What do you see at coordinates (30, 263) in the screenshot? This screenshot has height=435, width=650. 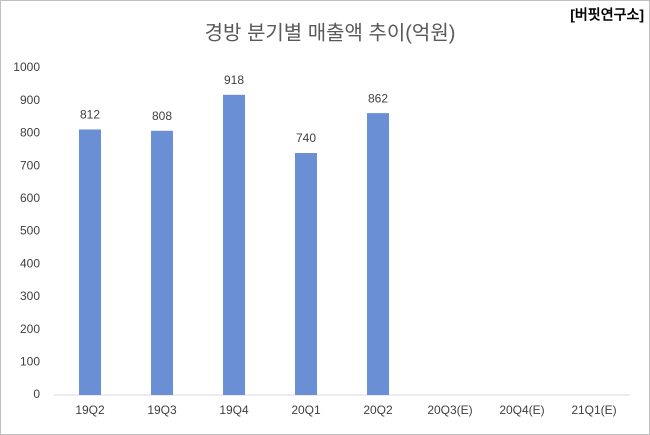 I see `y-tick-label: 400` at bounding box center [30, 263].